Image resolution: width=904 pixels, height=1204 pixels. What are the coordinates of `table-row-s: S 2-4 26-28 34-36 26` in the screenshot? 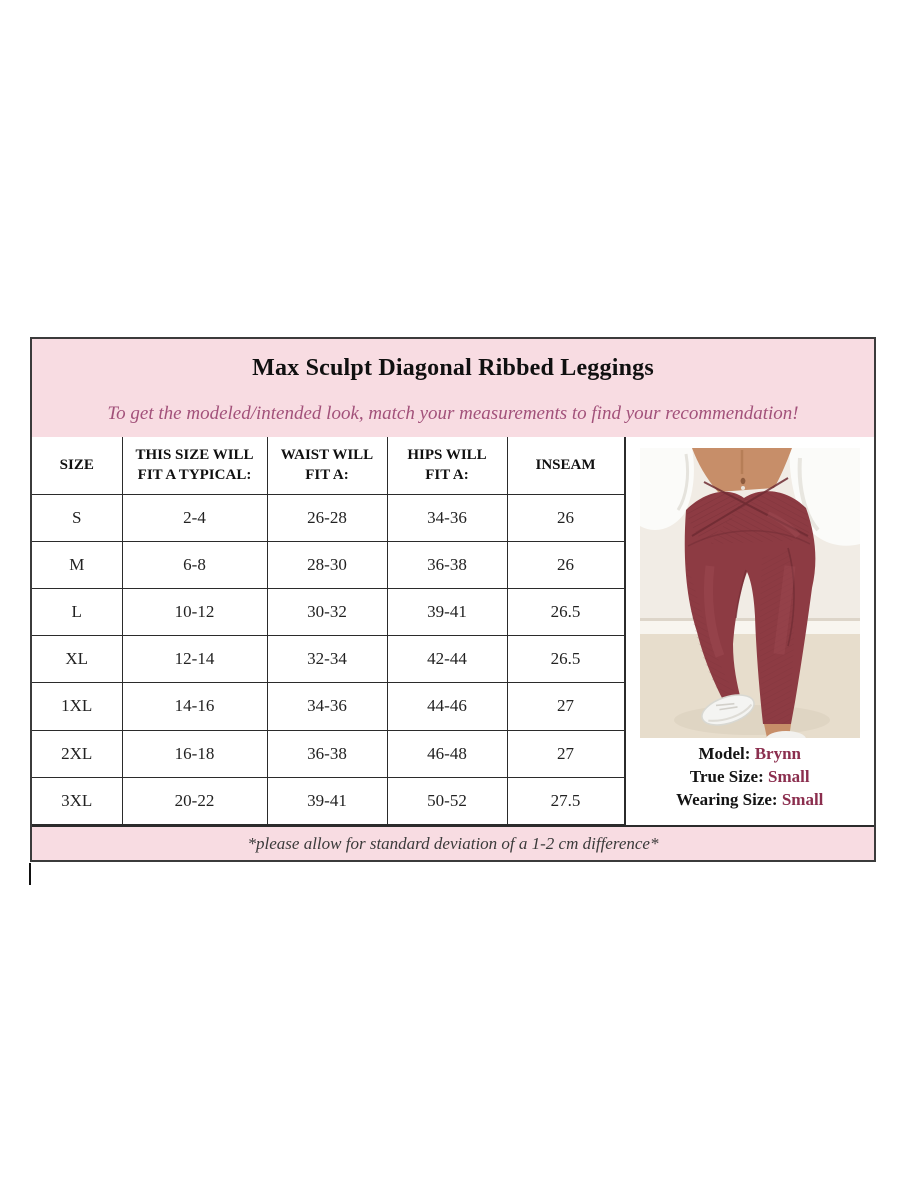 It's located at (328, 517).